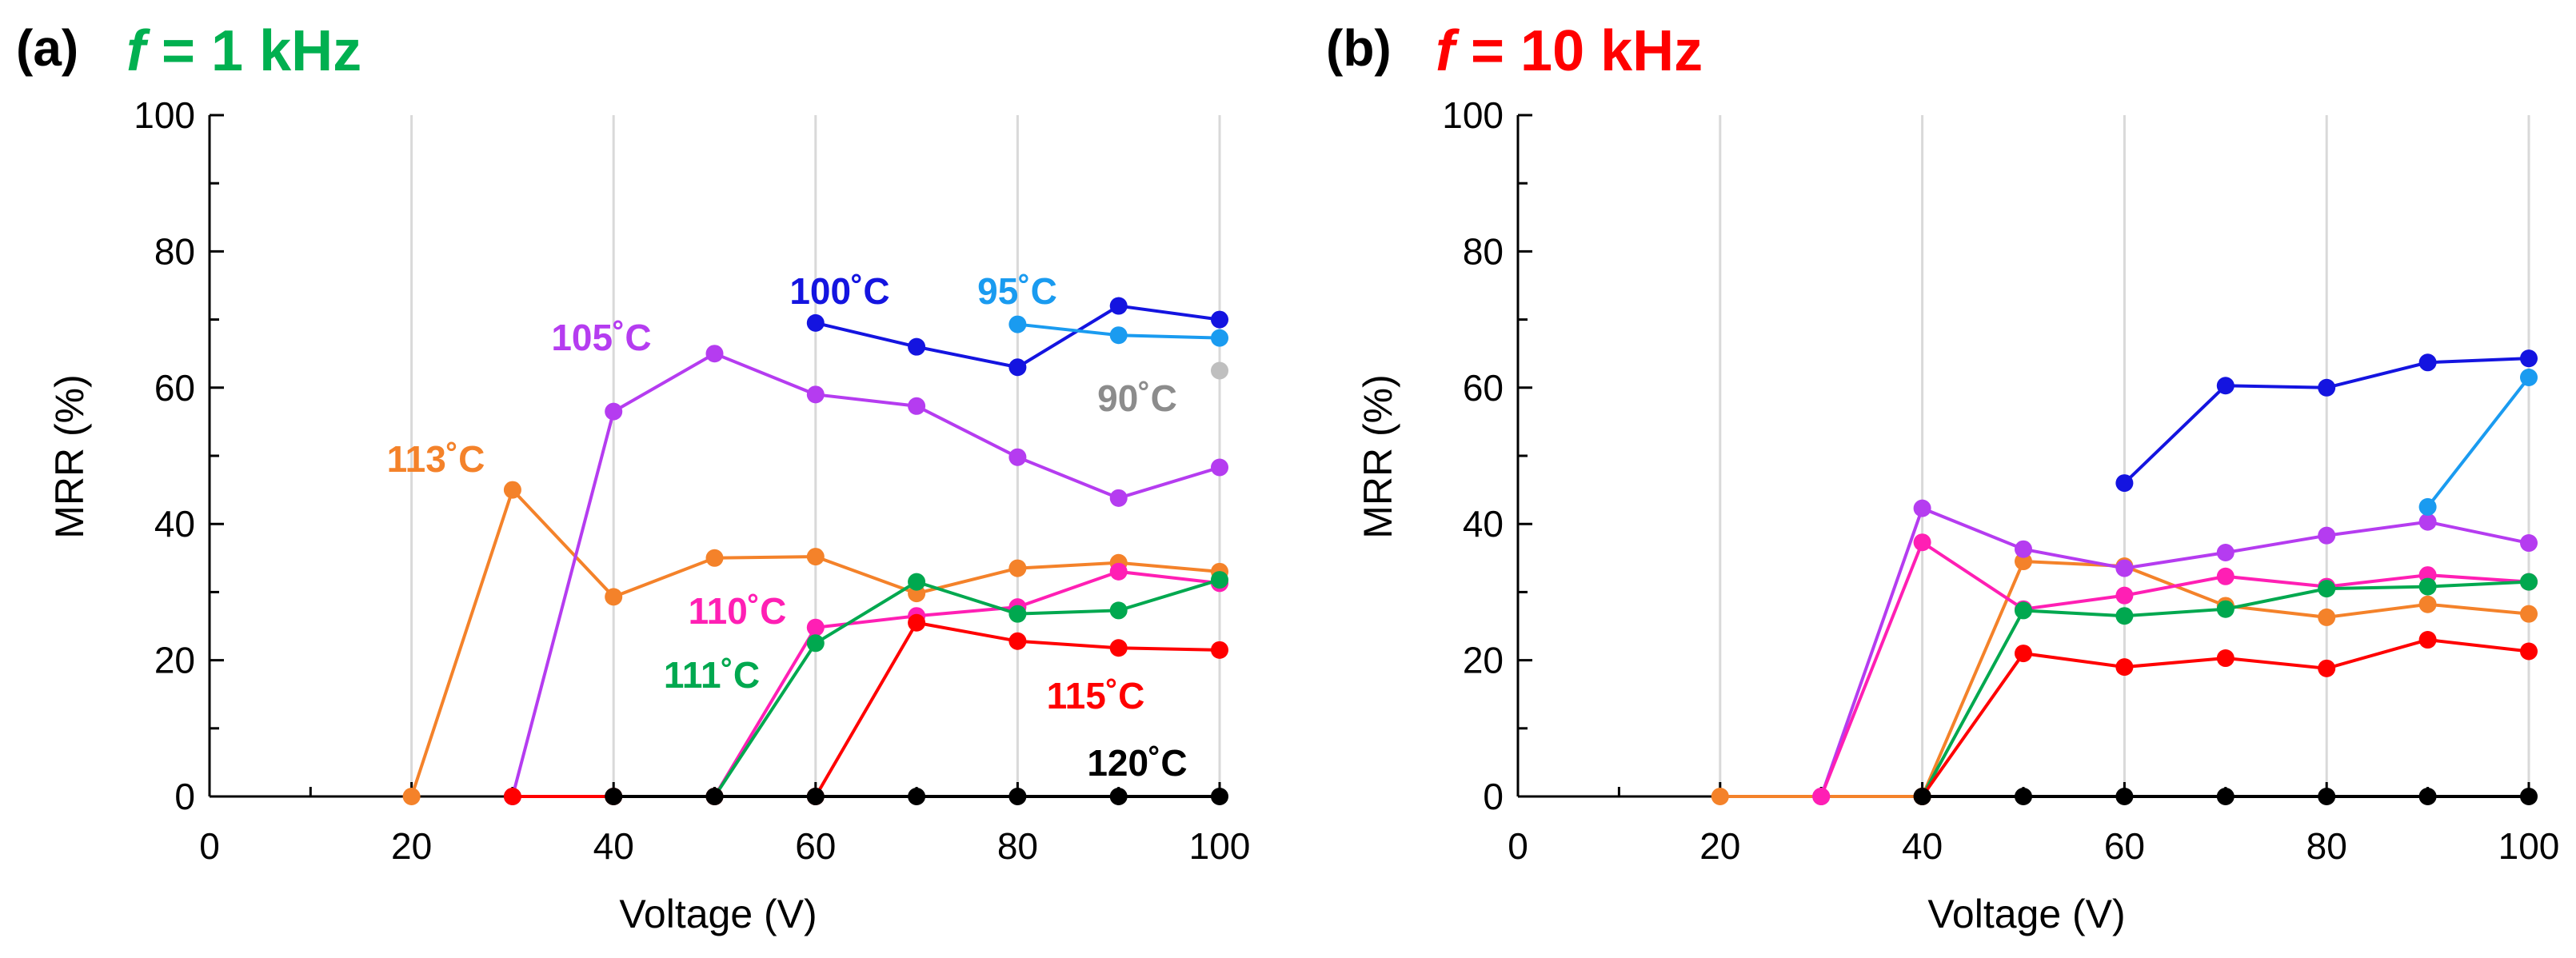 Image resolution: width=2576 pixels, height=958 pixels. Describe the element at coordinates (1018, 846) in the screenshot. I see `panel-a-x-tick-label: 80` at that location.